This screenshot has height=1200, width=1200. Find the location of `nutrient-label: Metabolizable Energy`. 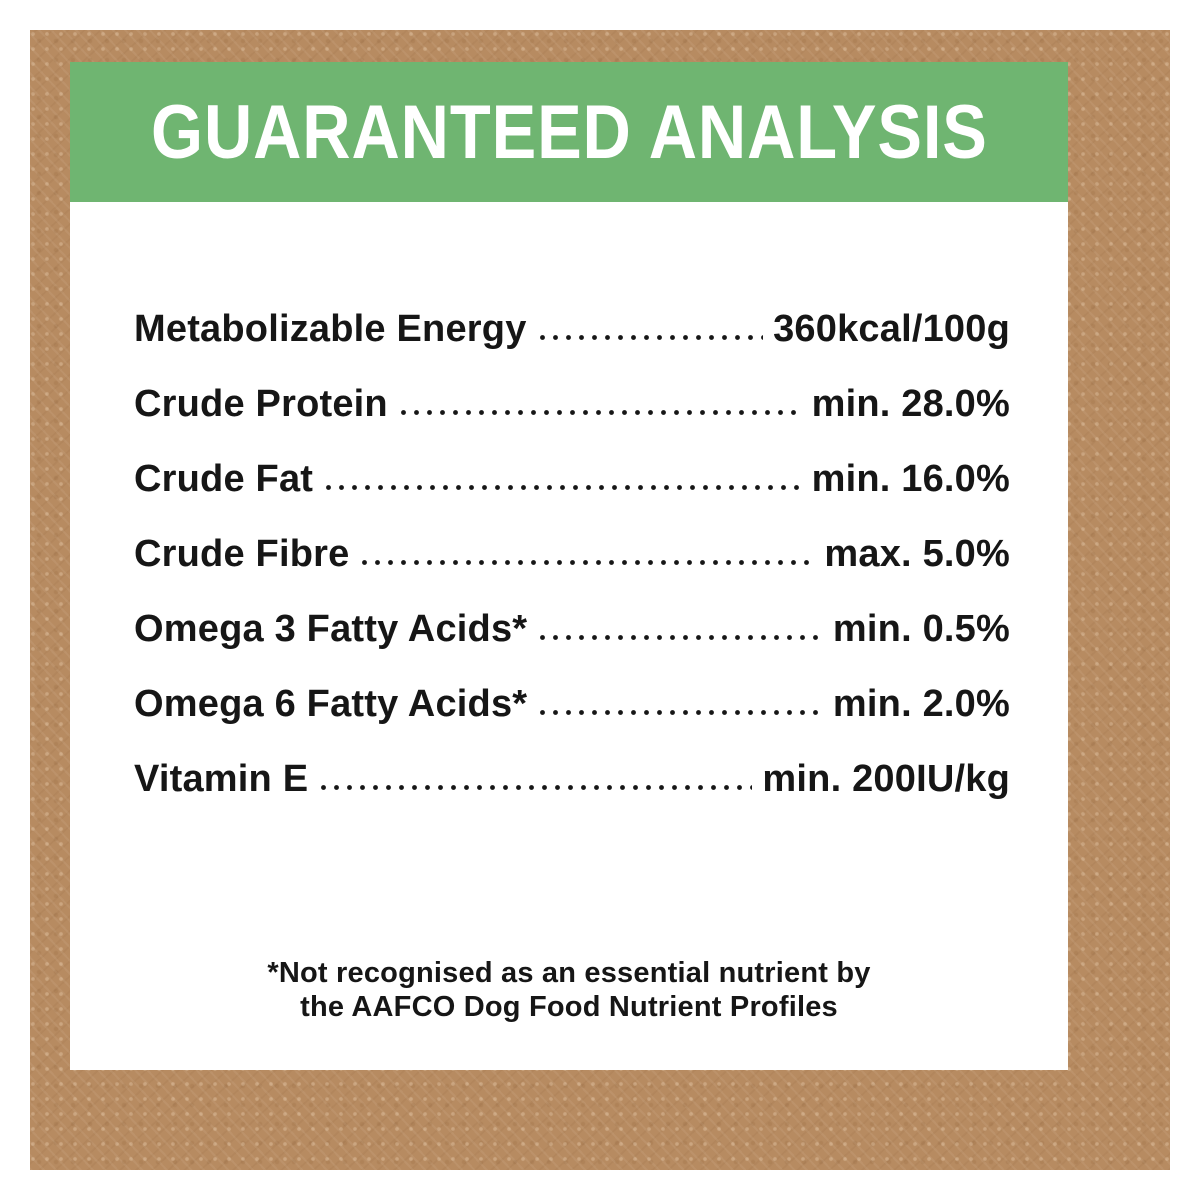

nutrient-label: Metabolizable Energy is located at coordinates (330, 329).